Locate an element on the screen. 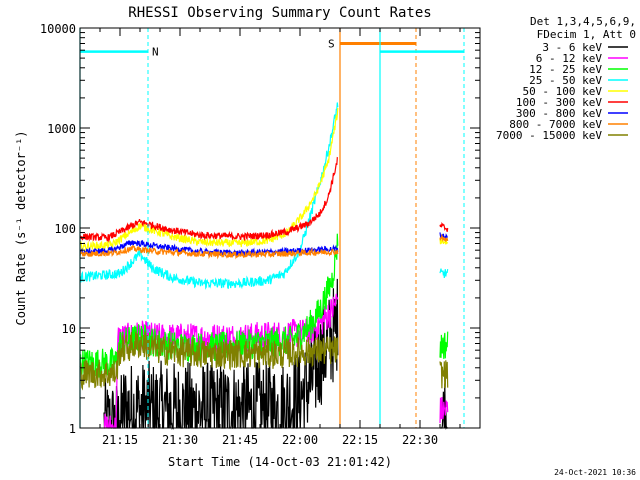  legend-label-300-800-kev: 300 - 800 keV is located at coordinates (559, 113).